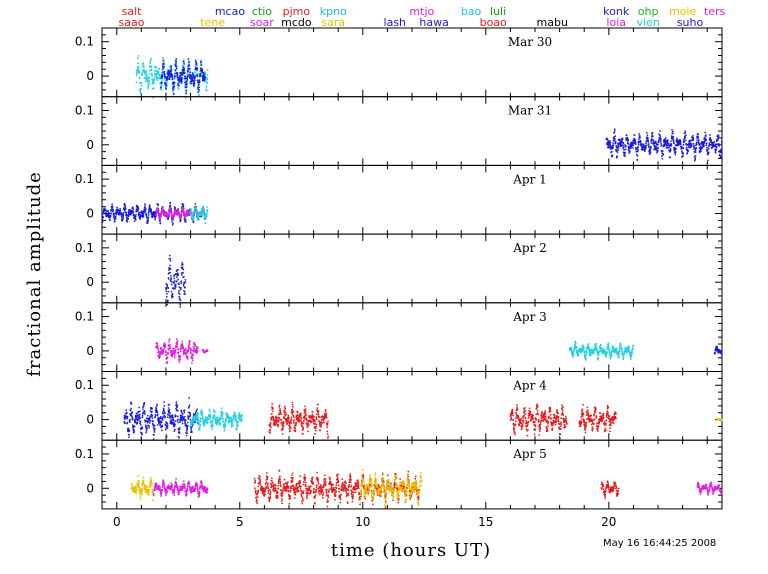 This screenshot has width=768, height=574. Describe the element at coordinates (395, 22) in the screenshot. I see `site-label-lash: lash` at that location.